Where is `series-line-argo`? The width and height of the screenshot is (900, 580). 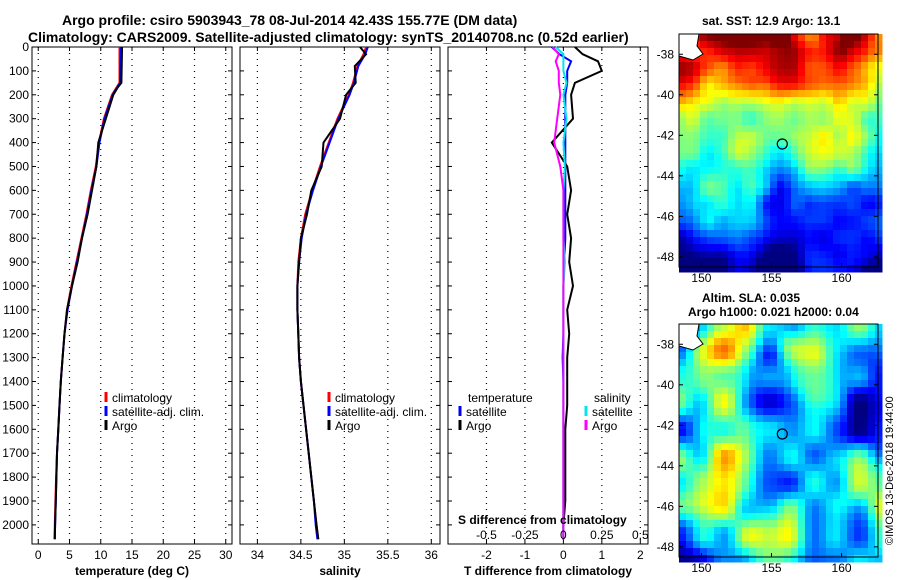
series-line-argo is located at coordinates (88, 293).